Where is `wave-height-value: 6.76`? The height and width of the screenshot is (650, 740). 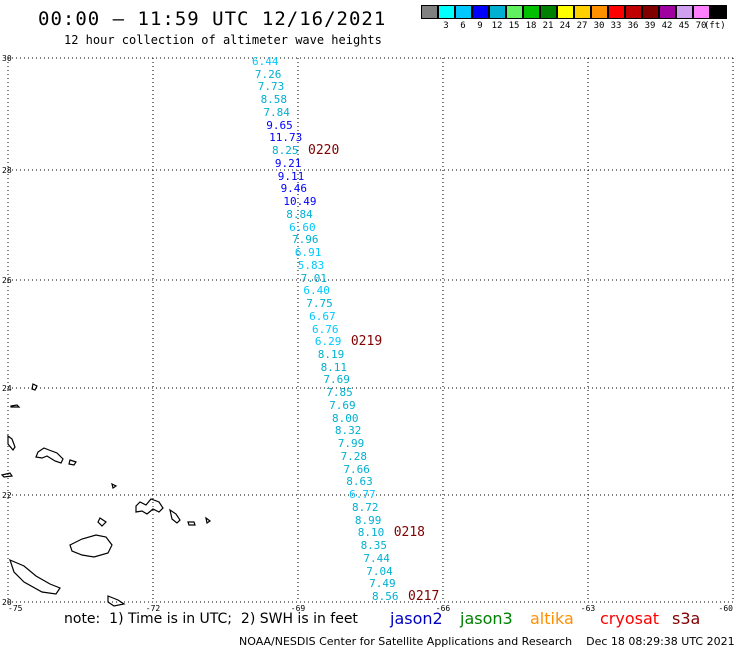
wave-height-value: 6.76 is located at coordinates (325, 329).